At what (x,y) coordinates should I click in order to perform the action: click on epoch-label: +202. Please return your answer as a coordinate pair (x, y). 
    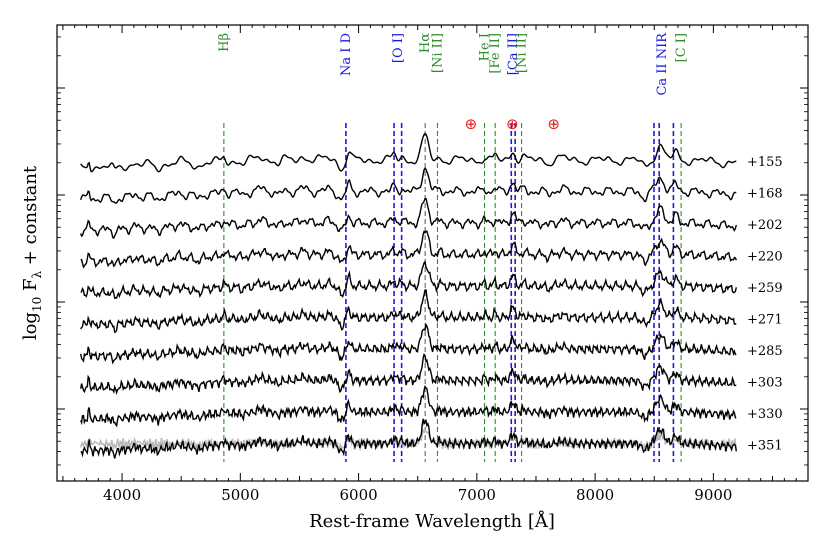
    Looking at the image, I should click on (765, 225).